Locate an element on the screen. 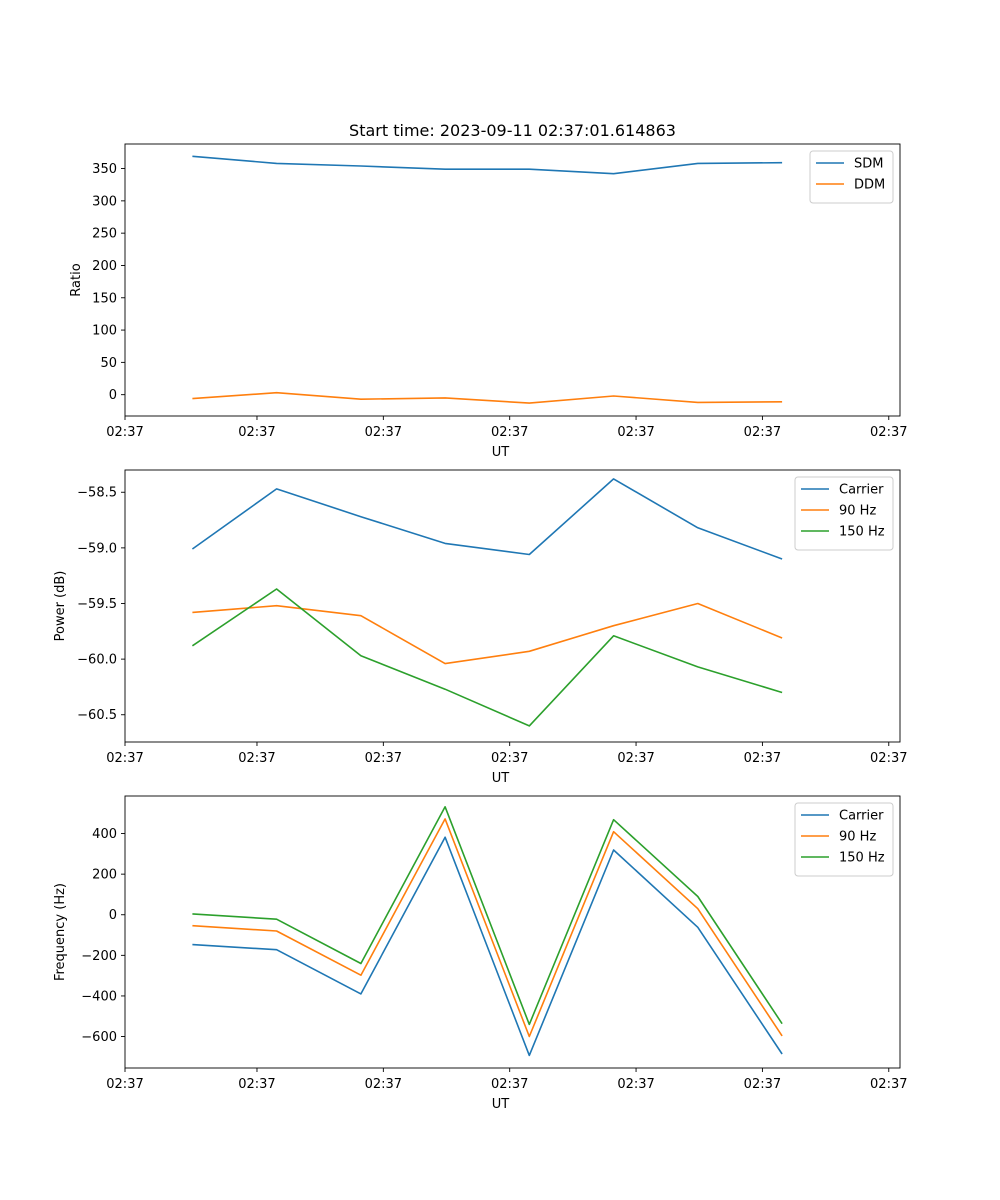 Image resolution: width=1000 pixels, height=1200 pixels. frequency-series-90-hz-line is located at coordinates (487, 928).